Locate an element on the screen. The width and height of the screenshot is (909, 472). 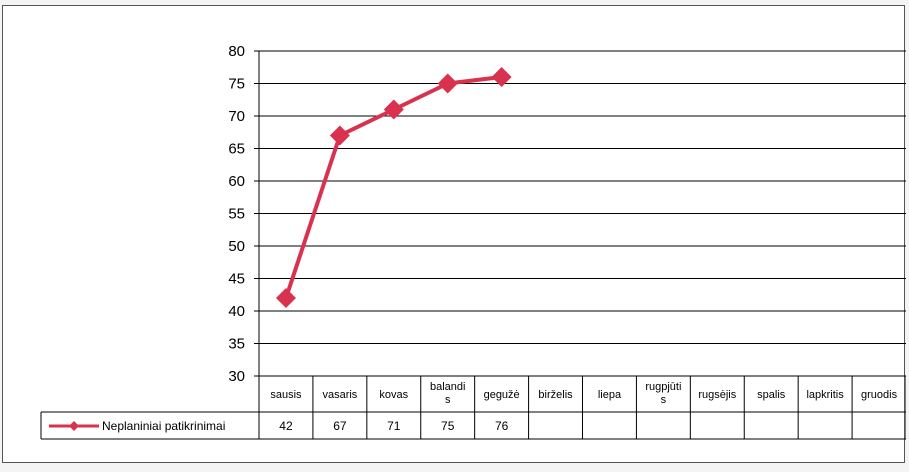
table-value-label: 67 is located at coordinates (340, 426).